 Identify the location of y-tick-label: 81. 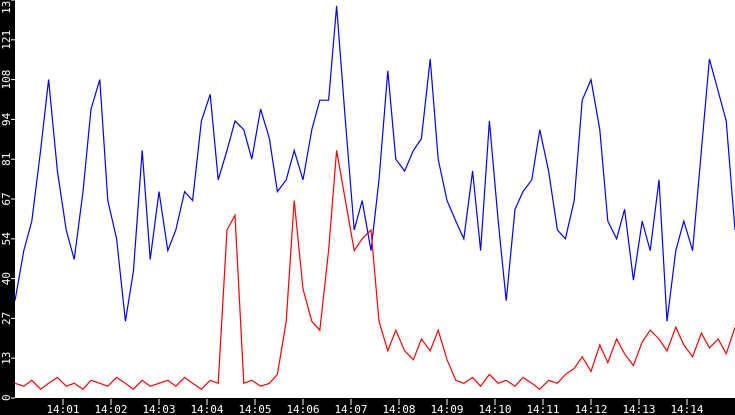
(6, 159).